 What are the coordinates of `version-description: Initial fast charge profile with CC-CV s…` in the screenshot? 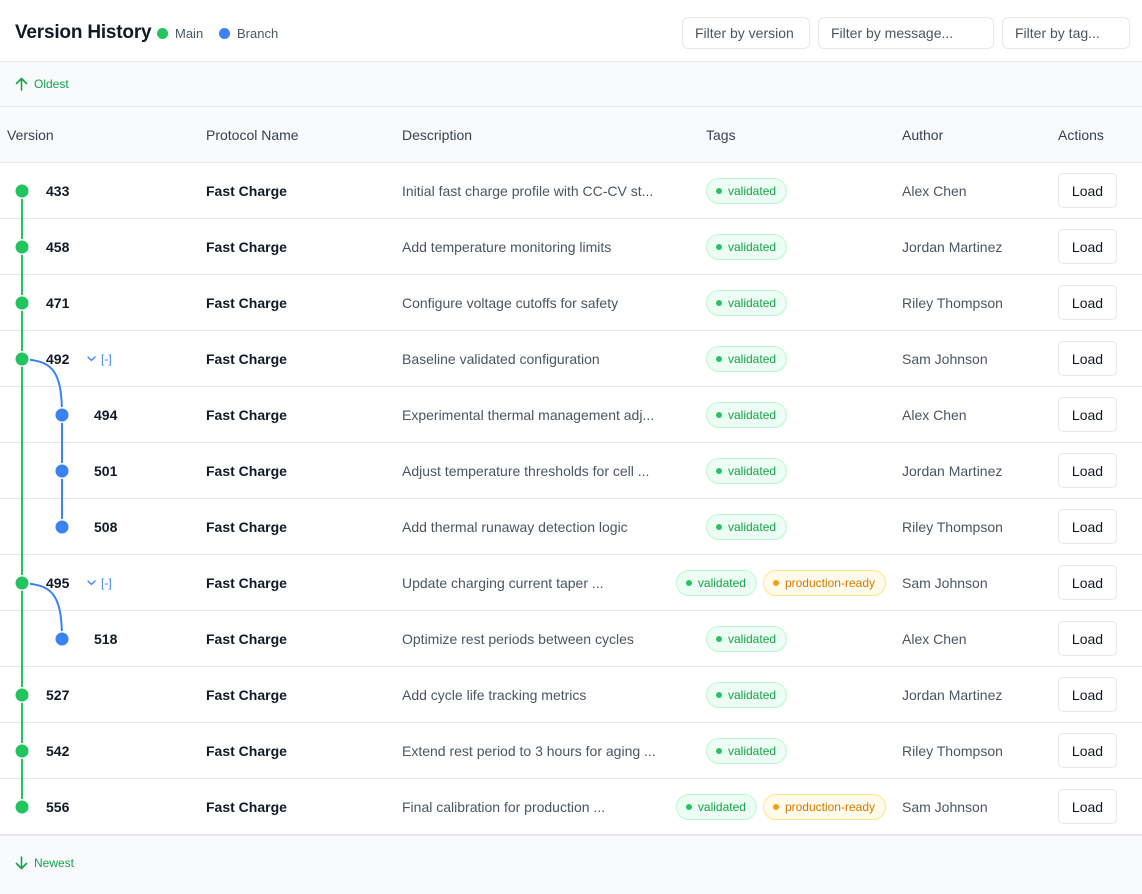 It's located at (528, 191).